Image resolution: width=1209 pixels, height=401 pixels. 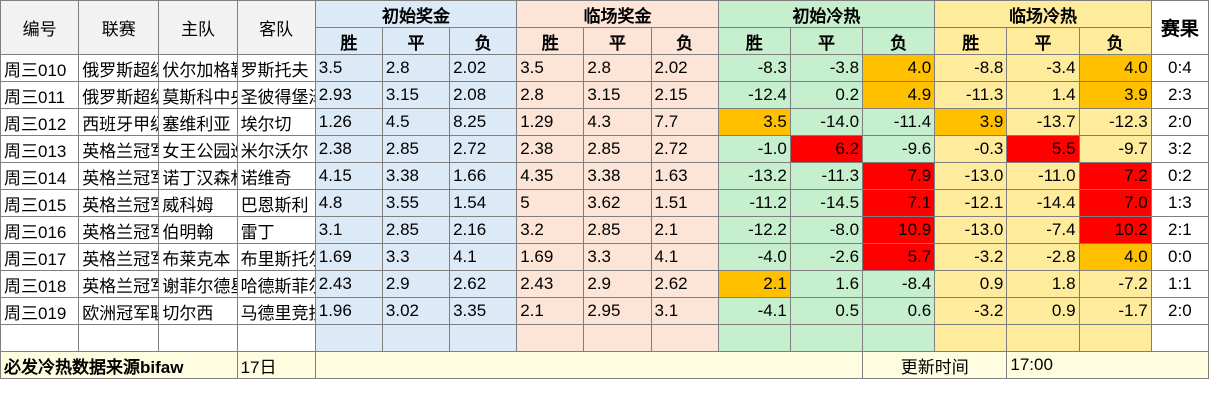 I want to click on cell-closing-heat-lose: -7.2, so click(x=1115, y=284).